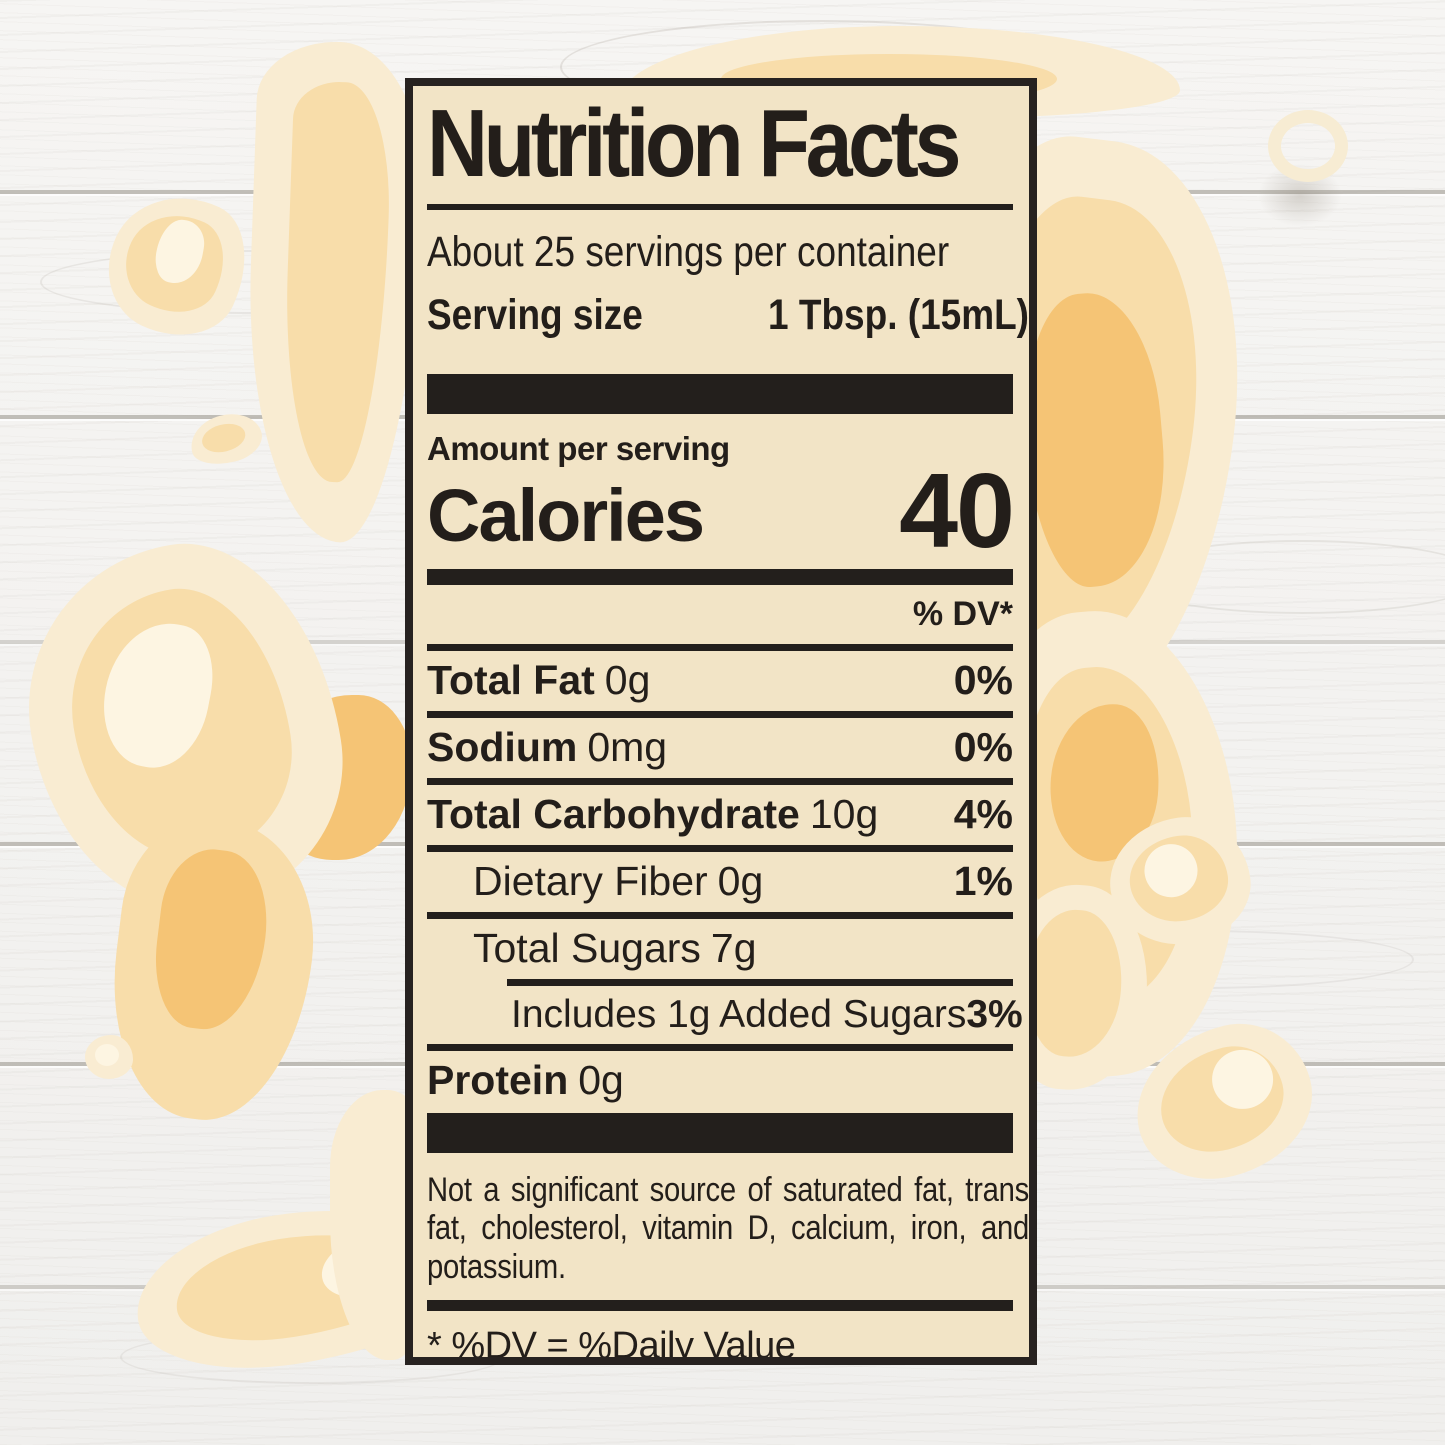 Image resolution: width=1445 pixels, height=1445 pixels. Describe the element at coordinates (720, 1077) in the screenshot. I see `nutrient-row-protein: Protein 0g` at that location.